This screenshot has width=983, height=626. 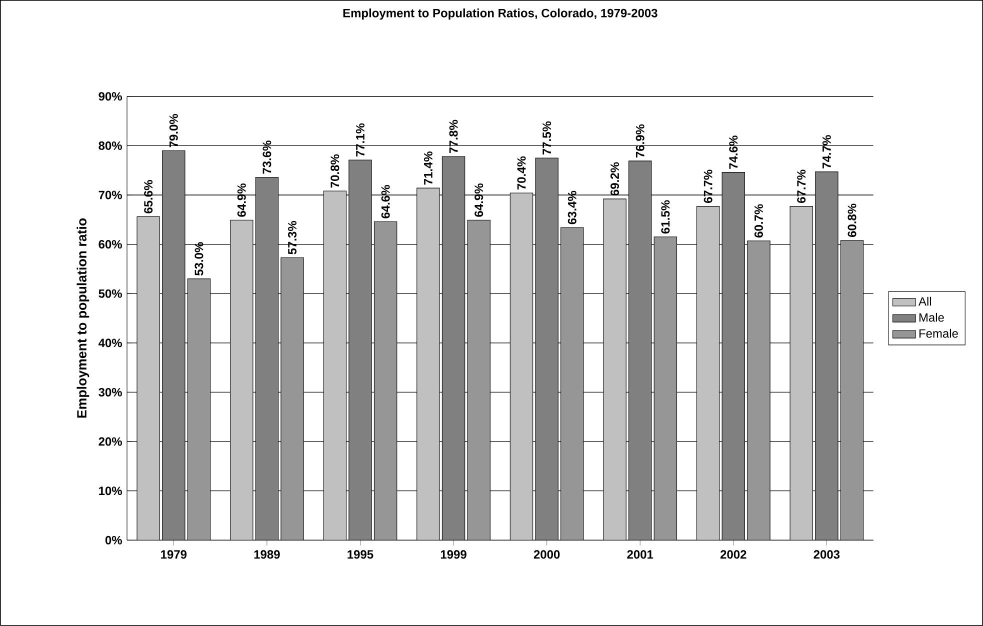 I want to click on data-label: 77.1%, so click(x=360, y=140).